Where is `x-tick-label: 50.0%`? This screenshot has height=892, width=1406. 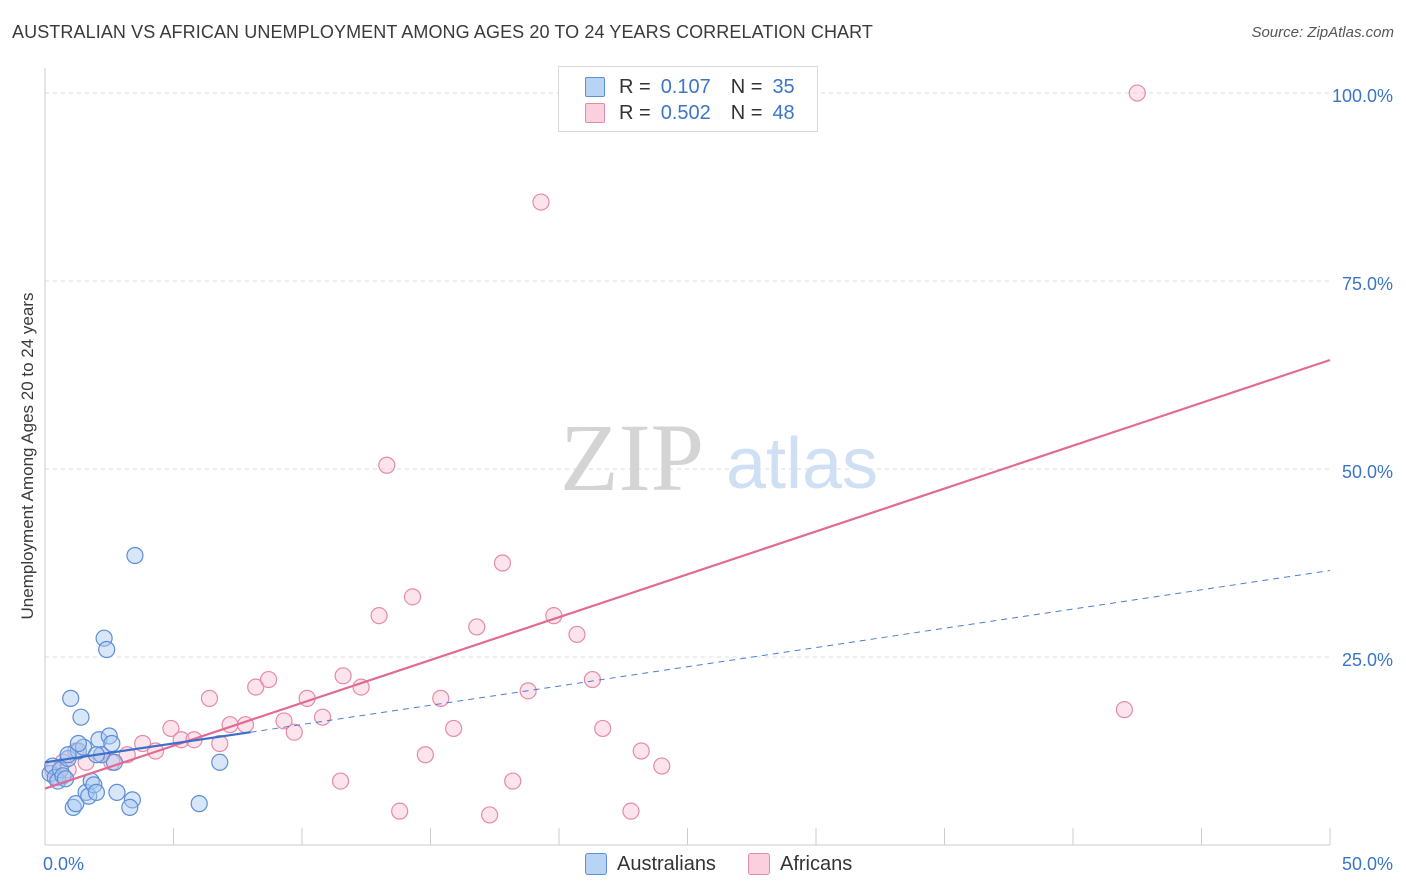 x-tick-label: 50.0% is located at coordinates (1367, 864).